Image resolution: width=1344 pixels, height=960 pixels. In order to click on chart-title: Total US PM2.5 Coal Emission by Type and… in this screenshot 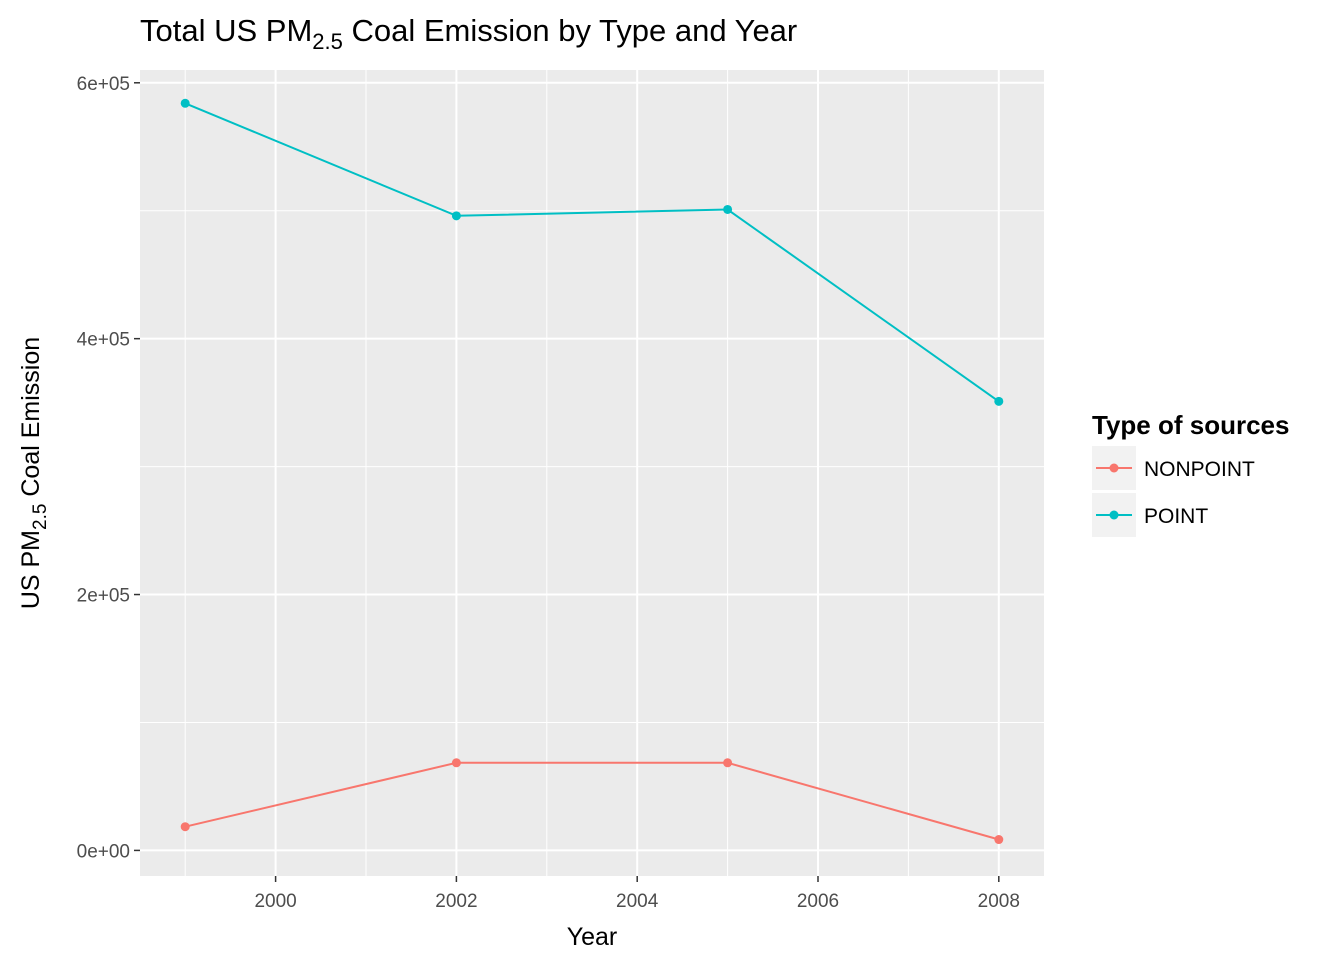, I will do `click(468, 33)`.